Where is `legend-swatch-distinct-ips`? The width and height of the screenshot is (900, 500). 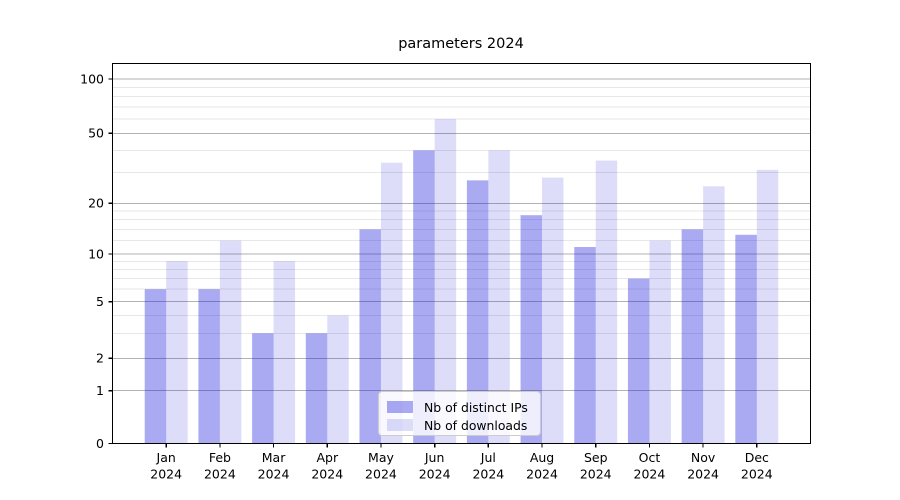
legend-swatch-distinct-ips is located at coordinates (400, 407).